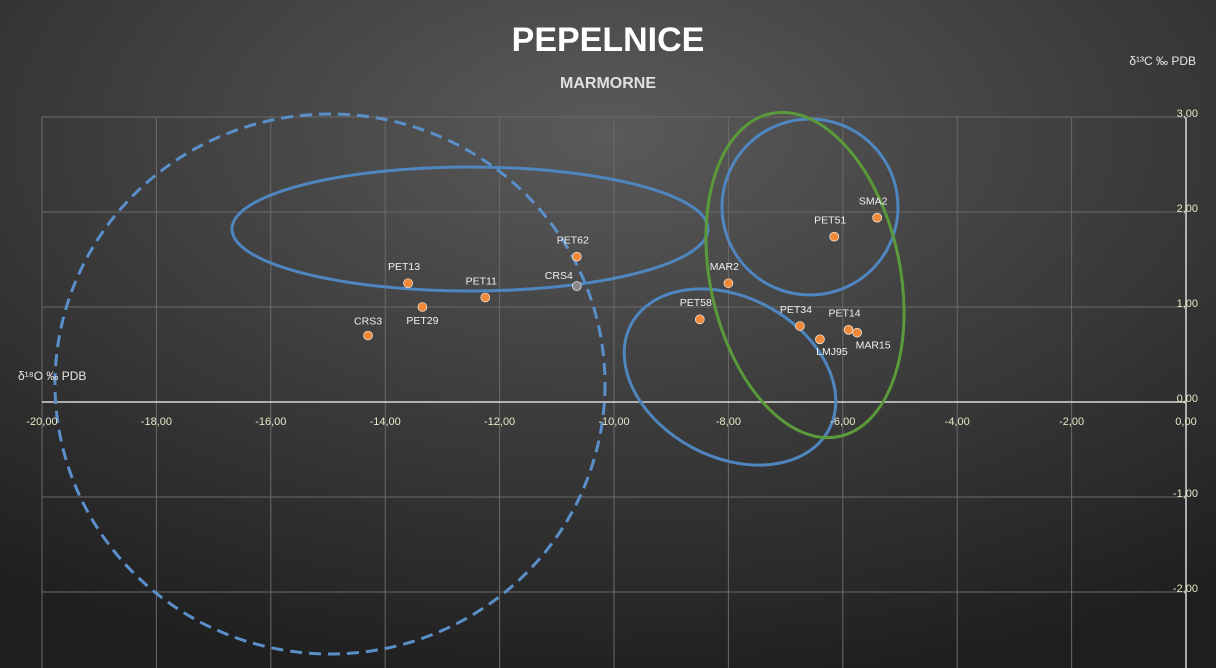  I want to click on x-tick-label: -4,00, so click(957, 422).